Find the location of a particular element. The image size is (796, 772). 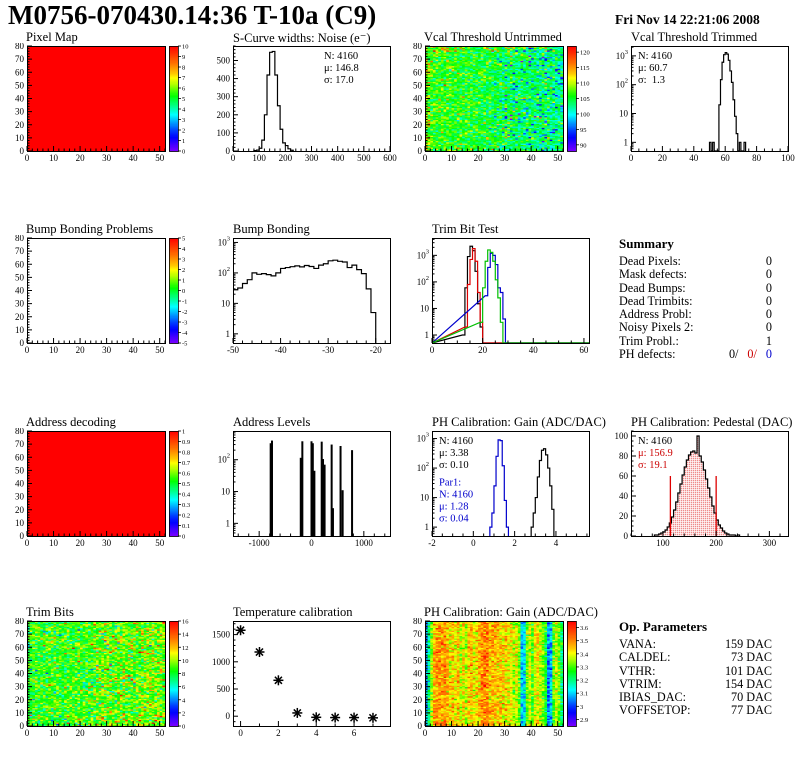

address-levels-plot is located at coordinates (298, 490).